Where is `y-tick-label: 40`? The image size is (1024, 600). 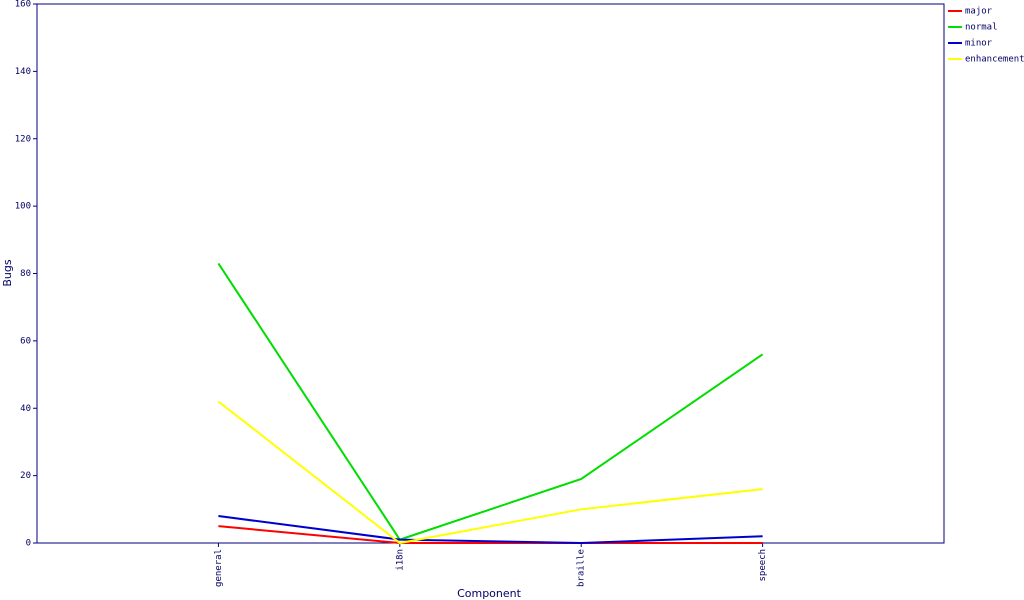
y-tick-label: 40 is located at coordinates (25, 409).